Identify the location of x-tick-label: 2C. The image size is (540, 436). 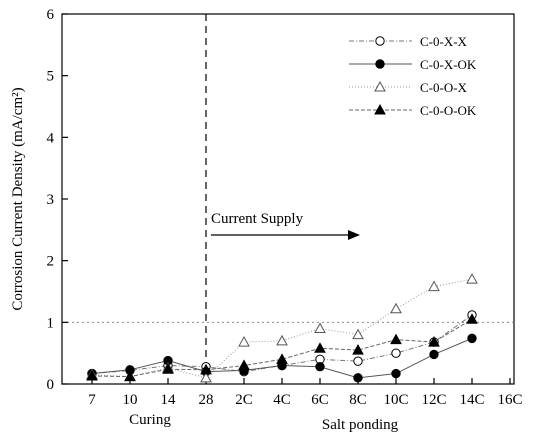
(244, 400).